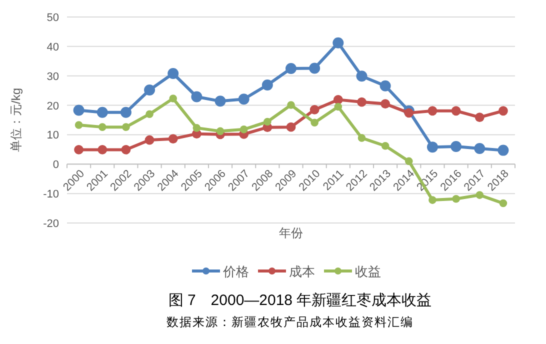  Describe the element at coordinates (300, 300) in the screenshot. I see `text: 图 7 2000—2018 年新疆红枣成本收益` at that location.